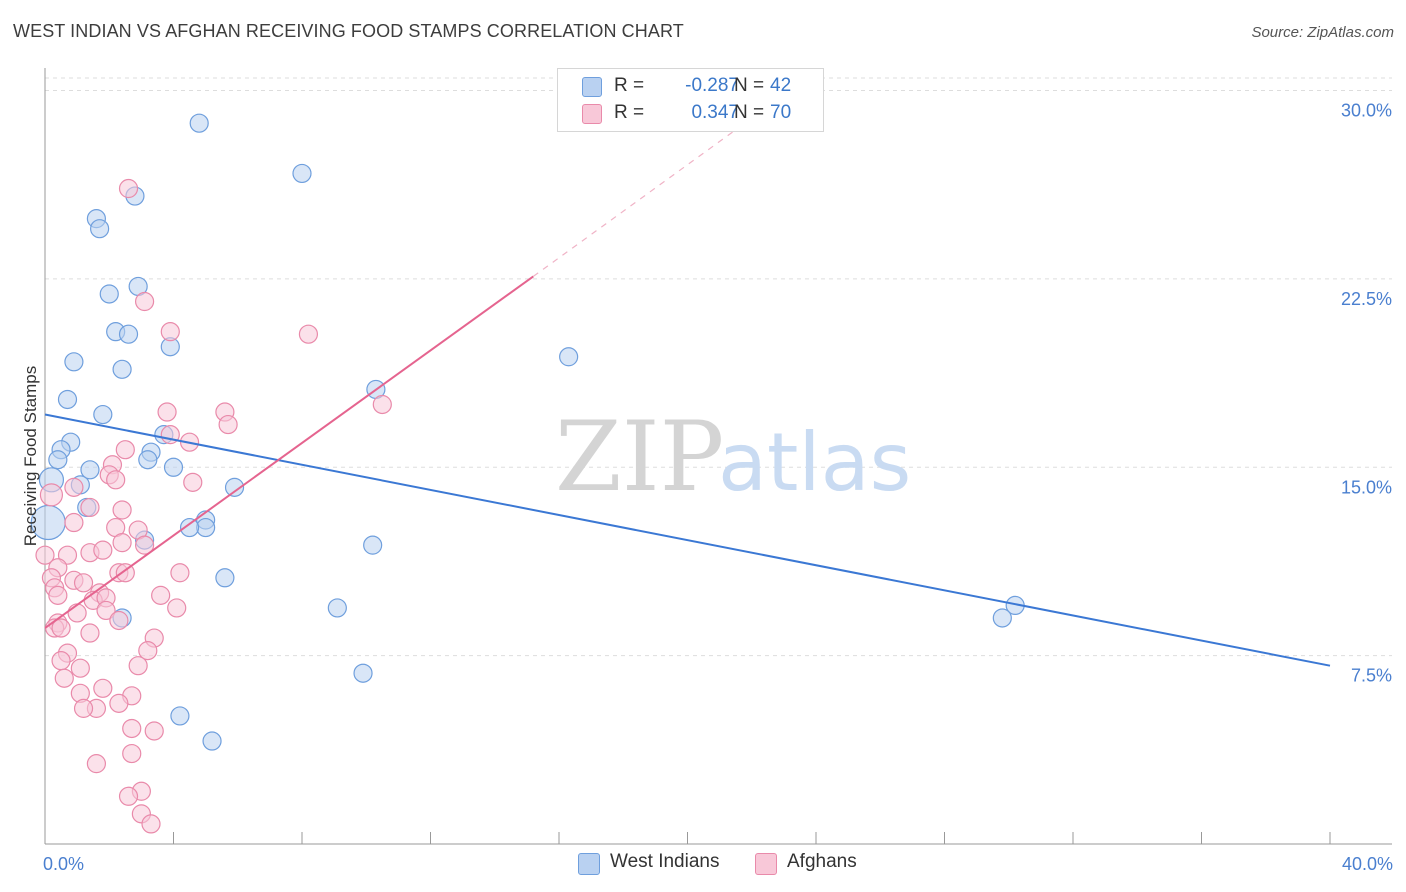 The height and width of the screenshot is (892, 1406). Describe the element at coordinates (639, 457) in the screenshot. I see `watermark-zip: ZIP` at that location.